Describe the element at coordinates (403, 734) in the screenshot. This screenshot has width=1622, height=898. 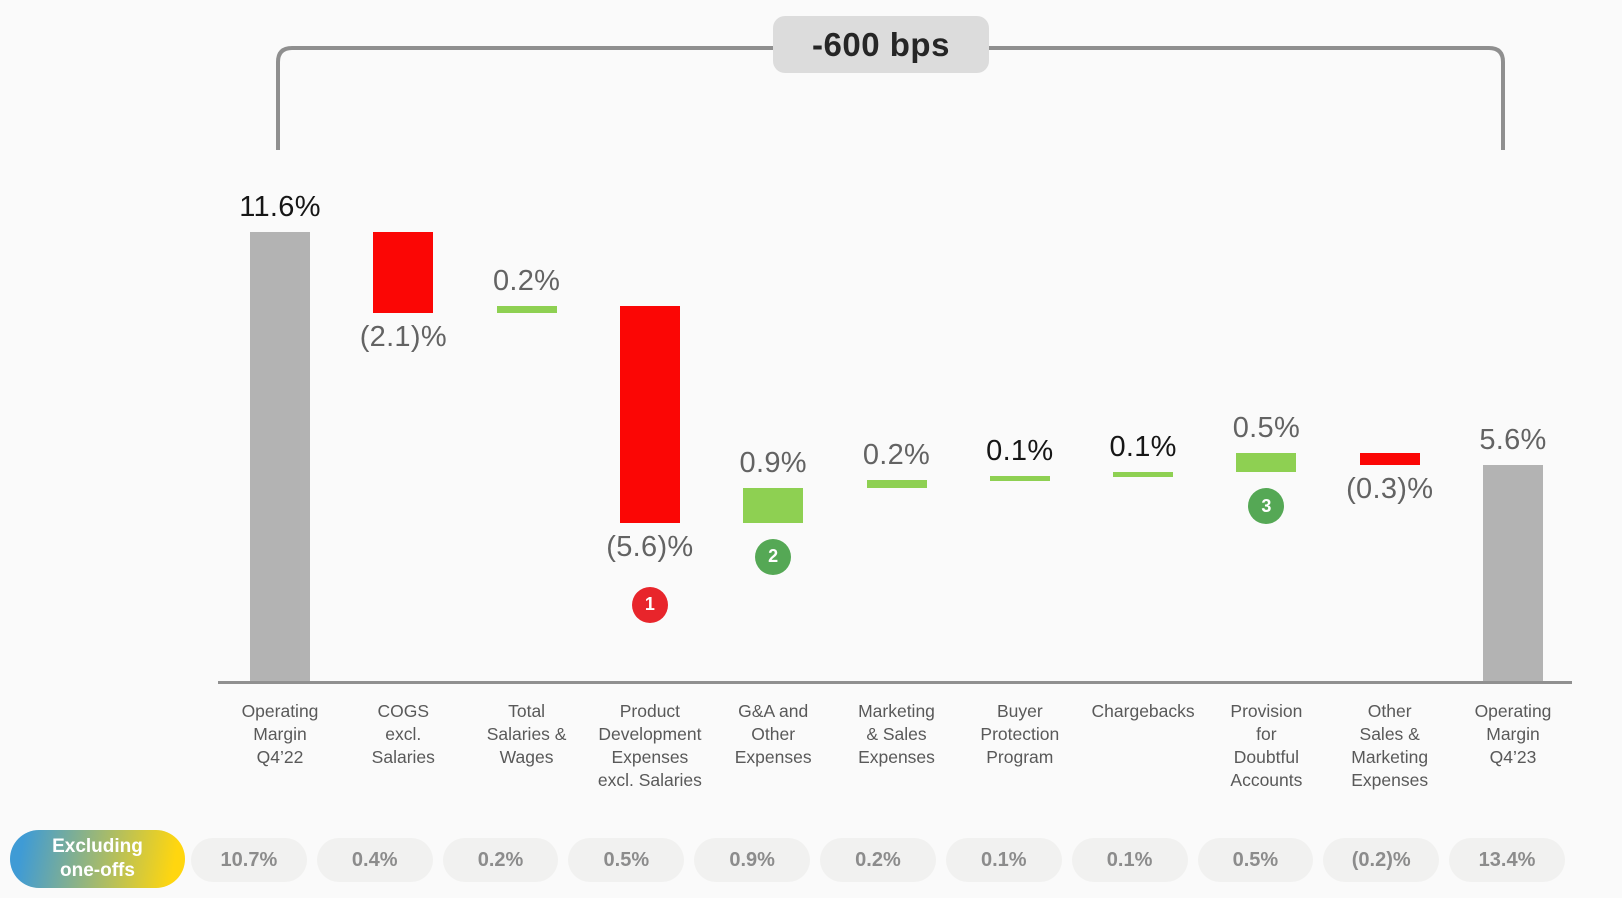
I see `category-label-cogs-excl-salaries: COGS excl. Salaries` at that location.